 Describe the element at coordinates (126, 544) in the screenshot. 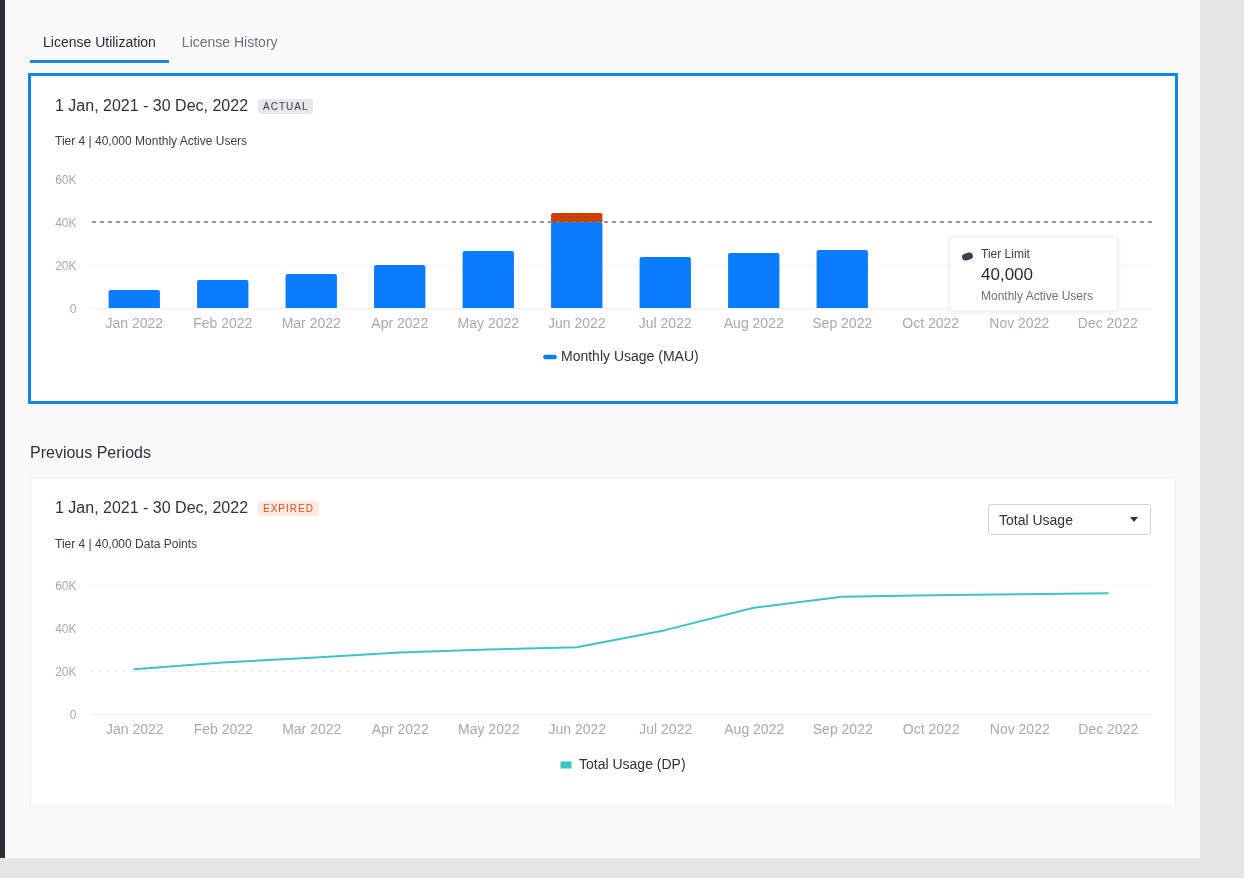

I see `chart-subtitle: Tier 4 | 40,000 Data Points` at that location.